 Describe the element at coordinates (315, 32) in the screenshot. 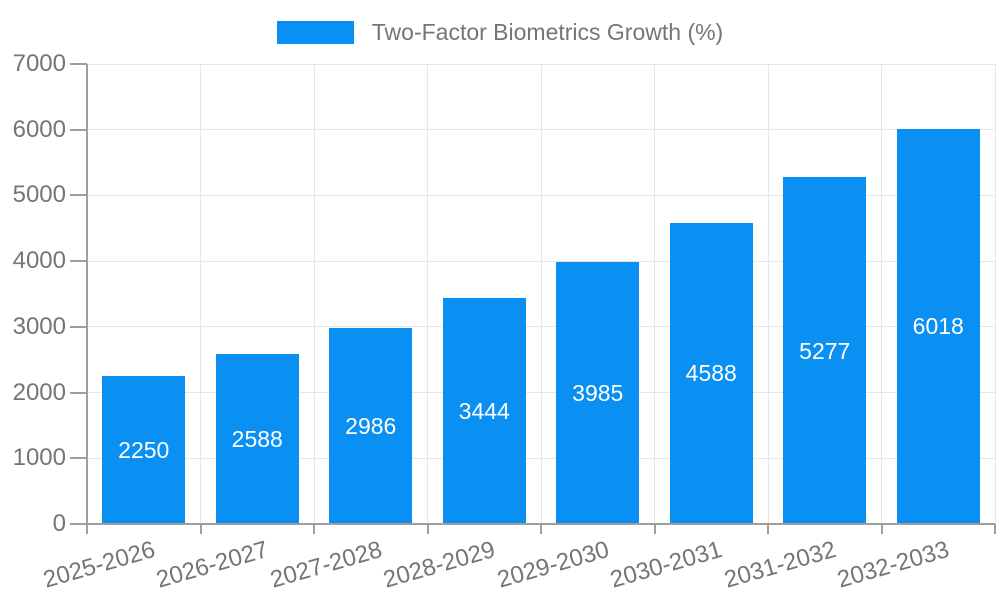

I see `legend-swatch` at that location.